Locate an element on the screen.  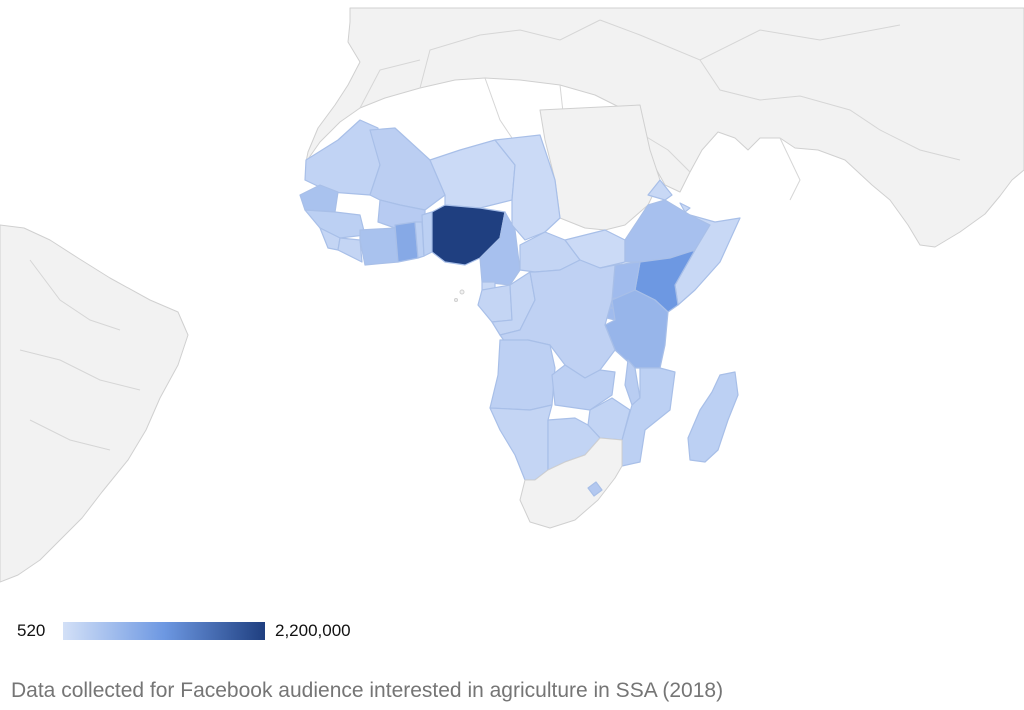
country-chad is located at coordinates (527, 187).